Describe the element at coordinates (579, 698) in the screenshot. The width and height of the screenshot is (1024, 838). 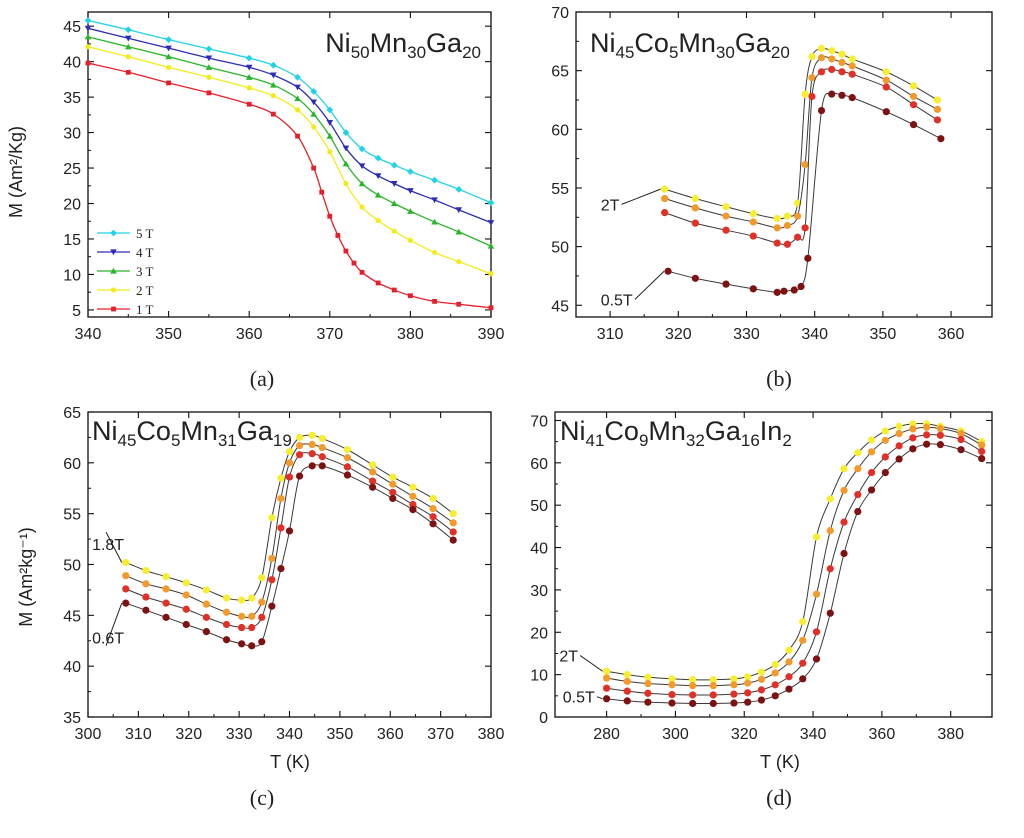
I see `curve-annotation-label: 0.5T` at that location.